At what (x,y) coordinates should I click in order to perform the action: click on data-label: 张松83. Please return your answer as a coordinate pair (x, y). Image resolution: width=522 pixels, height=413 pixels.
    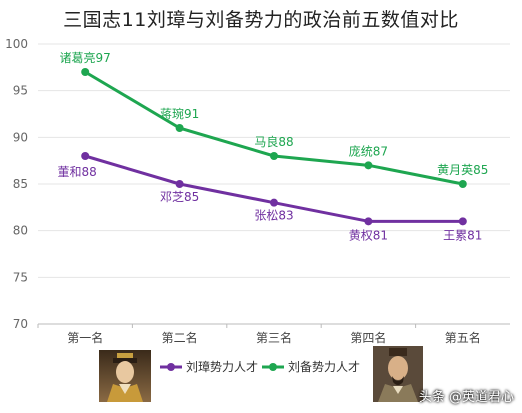
    Looking at the image, I should click on (273, 216).